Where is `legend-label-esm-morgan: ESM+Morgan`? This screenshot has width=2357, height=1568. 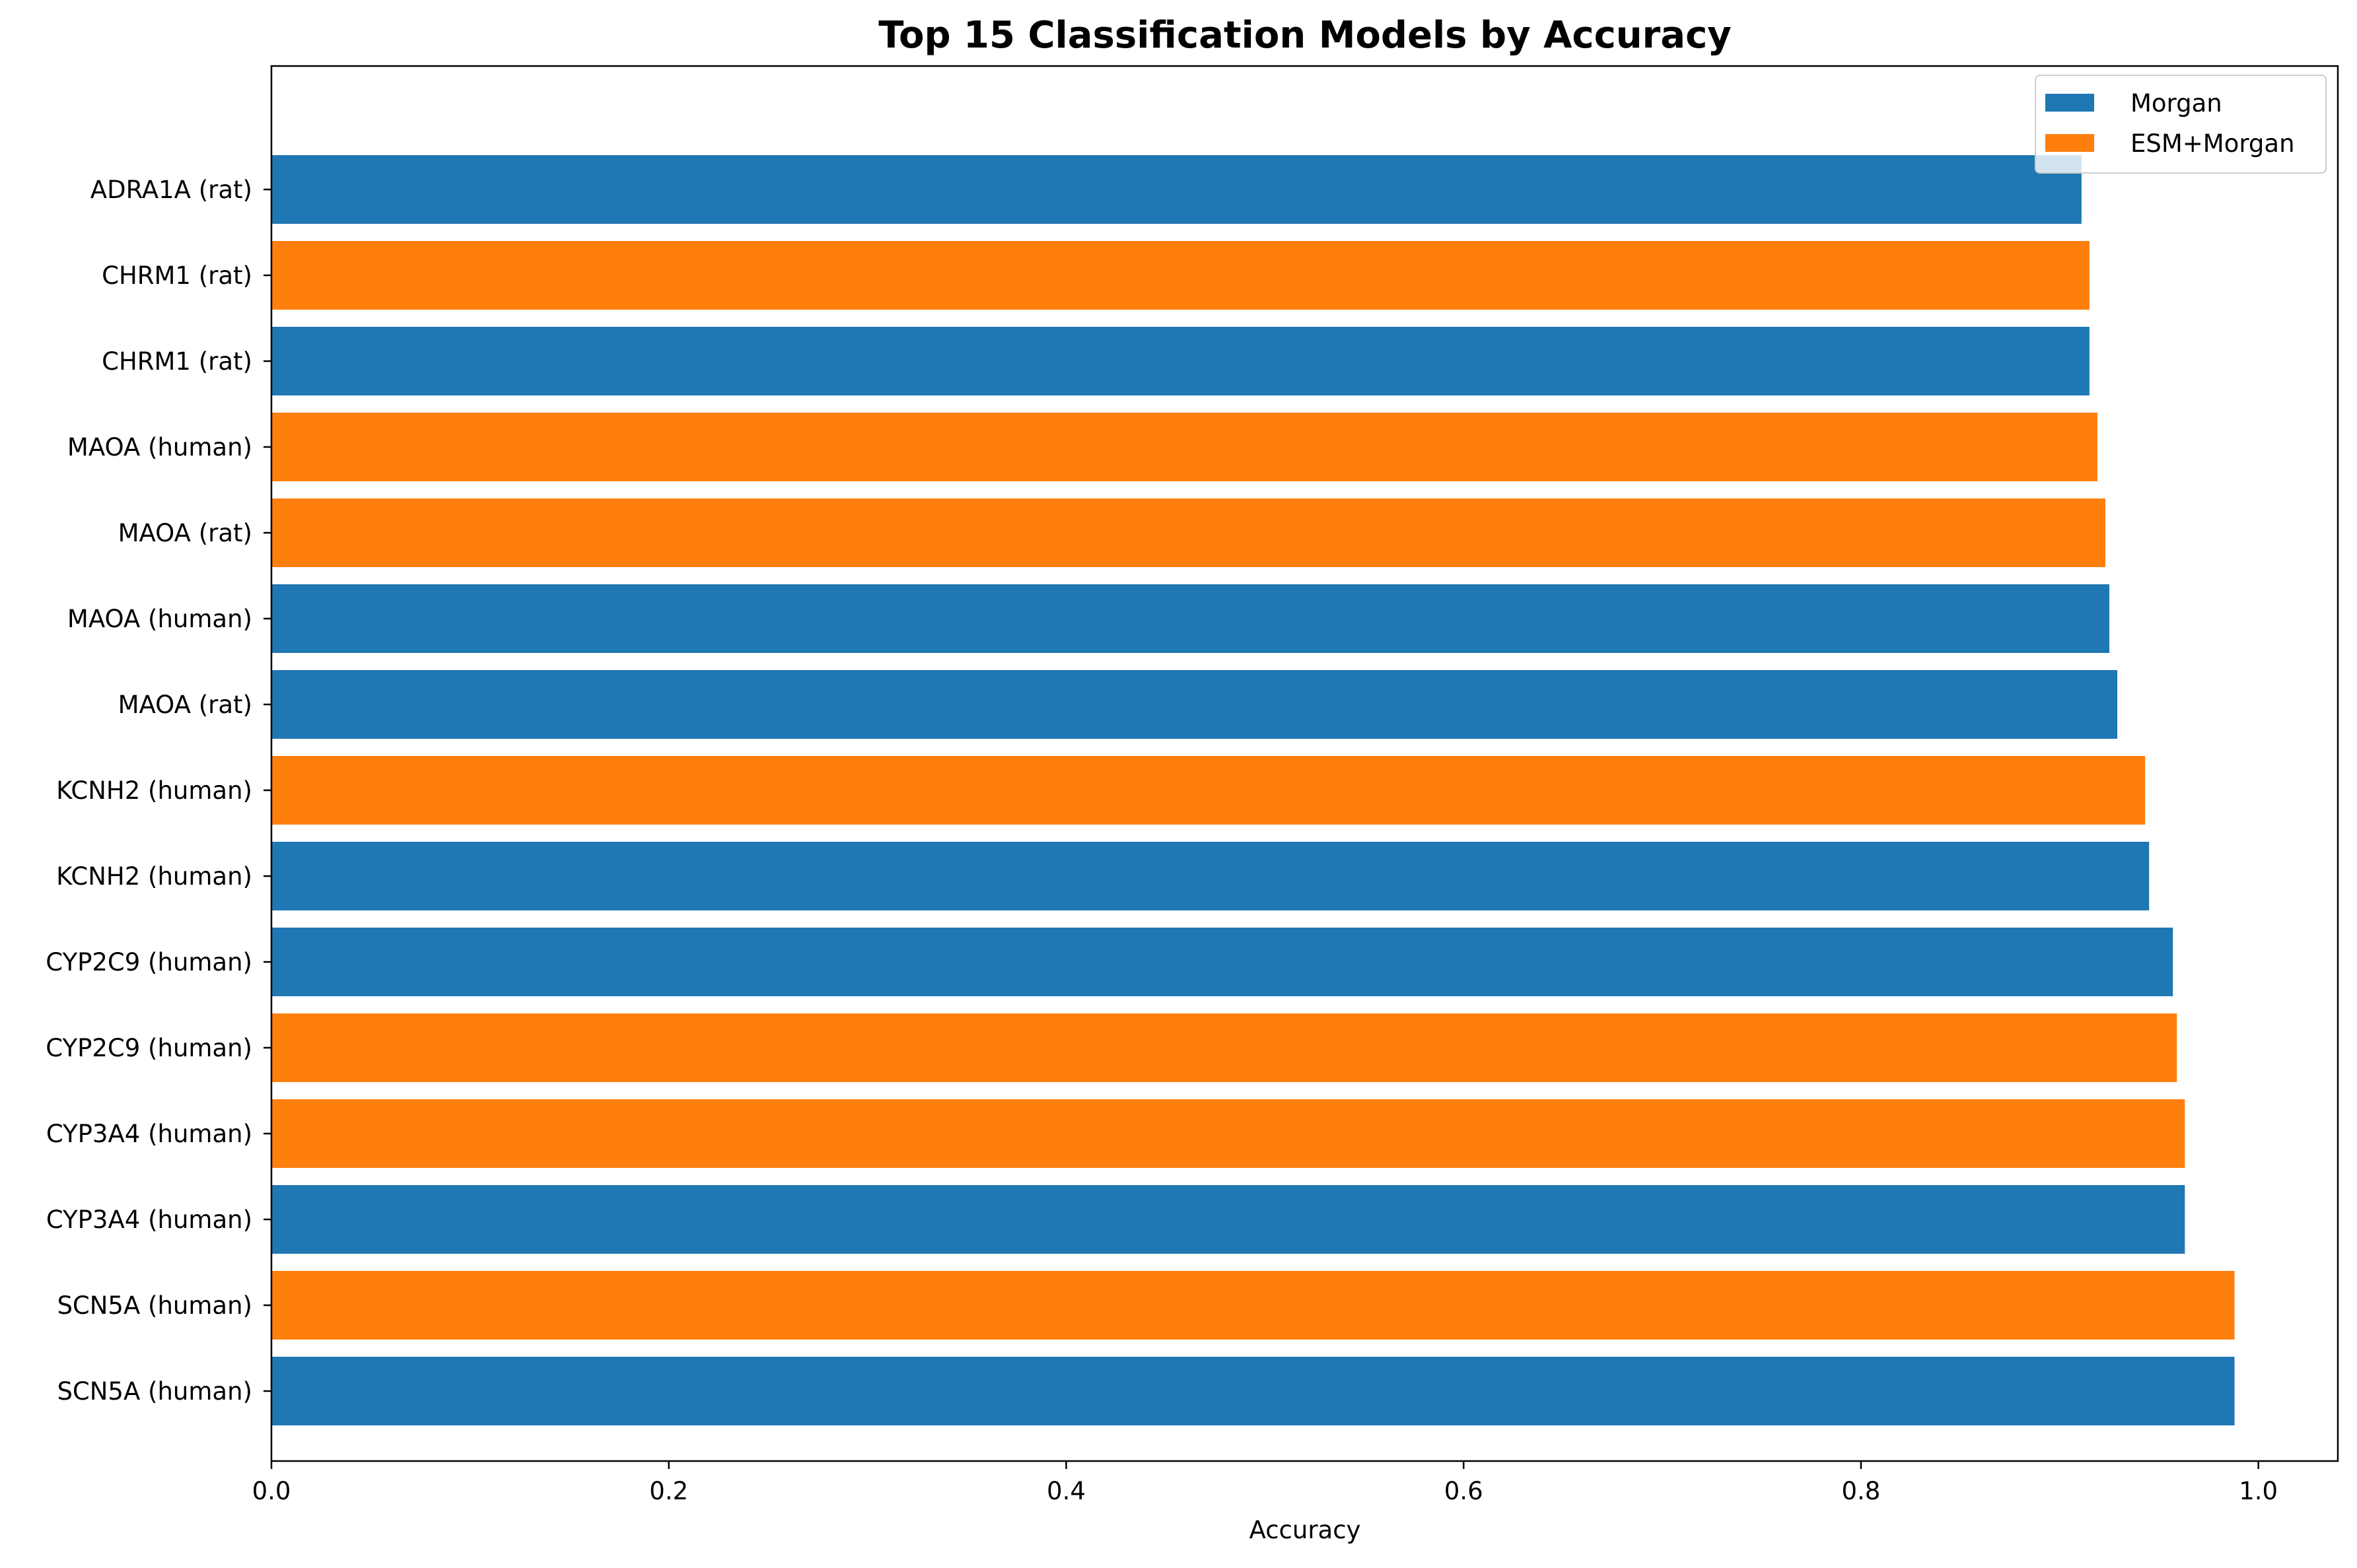
legend-label-esm-morgan: ESM+Morgan is located at coordinates (2212, 143).